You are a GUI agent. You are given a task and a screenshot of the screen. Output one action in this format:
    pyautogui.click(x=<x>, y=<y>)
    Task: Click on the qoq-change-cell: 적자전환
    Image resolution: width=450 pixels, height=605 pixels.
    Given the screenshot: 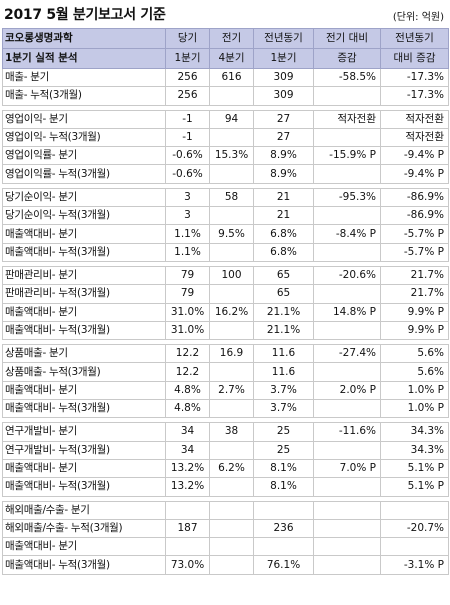 What is the action you would take?
    pyautogui.click(x=347, y=119)
    